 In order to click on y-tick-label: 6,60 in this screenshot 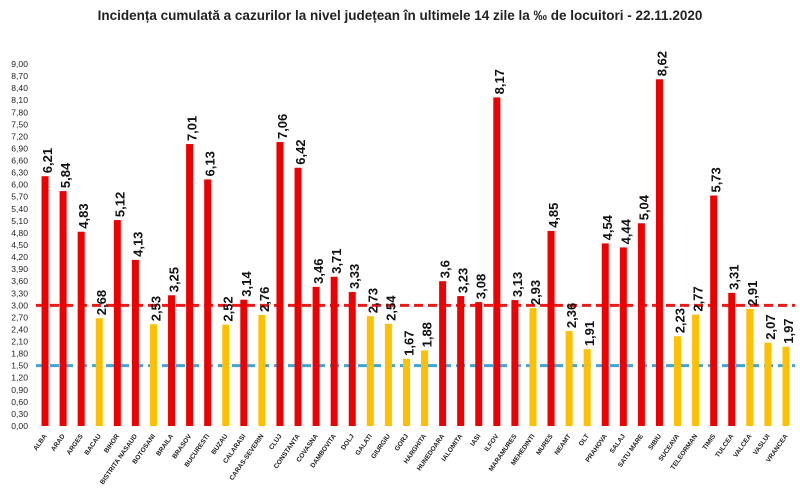, I will do `click(19, 161)`.